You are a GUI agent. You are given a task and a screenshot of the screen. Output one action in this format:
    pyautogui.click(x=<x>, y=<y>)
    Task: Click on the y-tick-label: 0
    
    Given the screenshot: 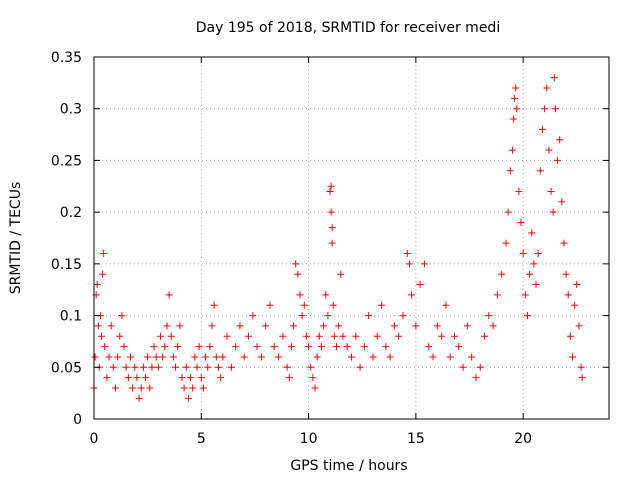 What is the action you would take?
    pyautogui.click(x=77, y=420)
    